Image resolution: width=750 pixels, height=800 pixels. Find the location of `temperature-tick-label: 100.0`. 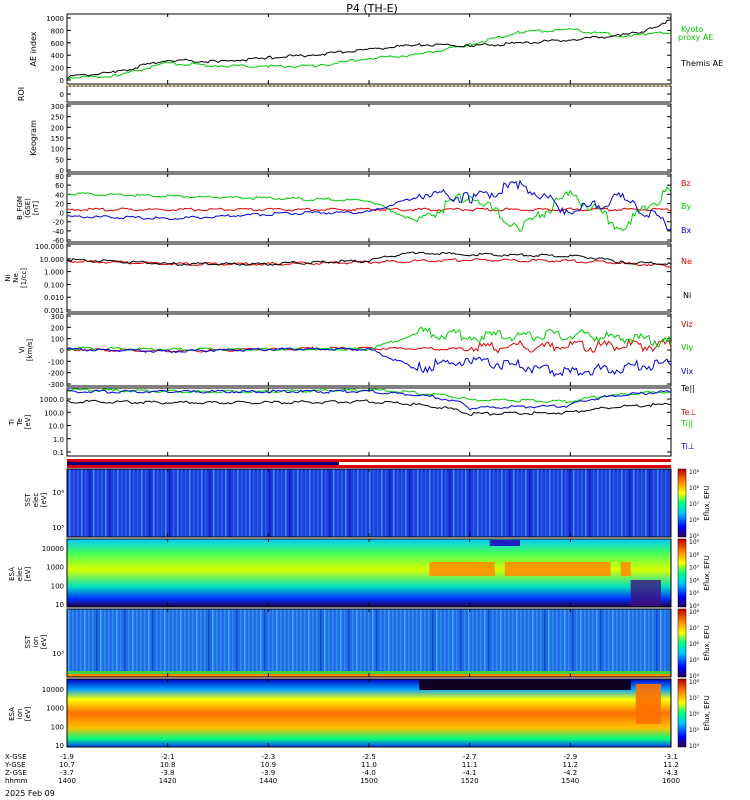

temperature-tick-label: 100.0 is located at coordinates (54, 413).